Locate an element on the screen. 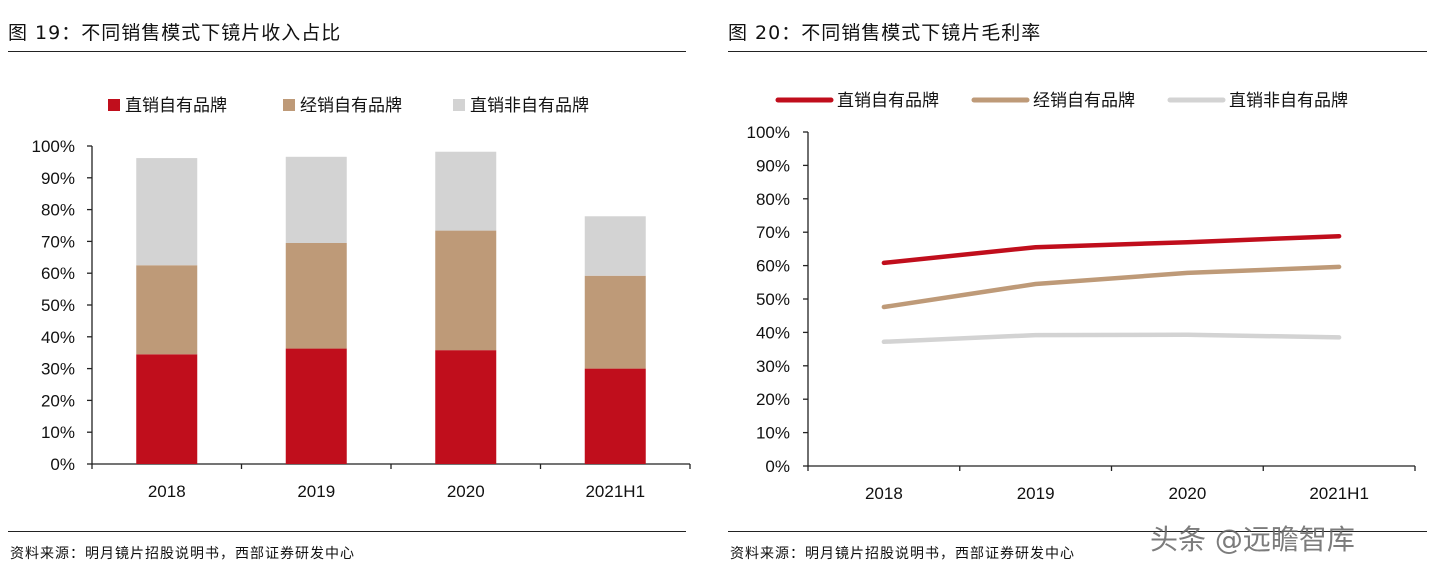 The width and height of the screenshot is (1441, 571). left-top-rule is located at coordinates (347, 51).